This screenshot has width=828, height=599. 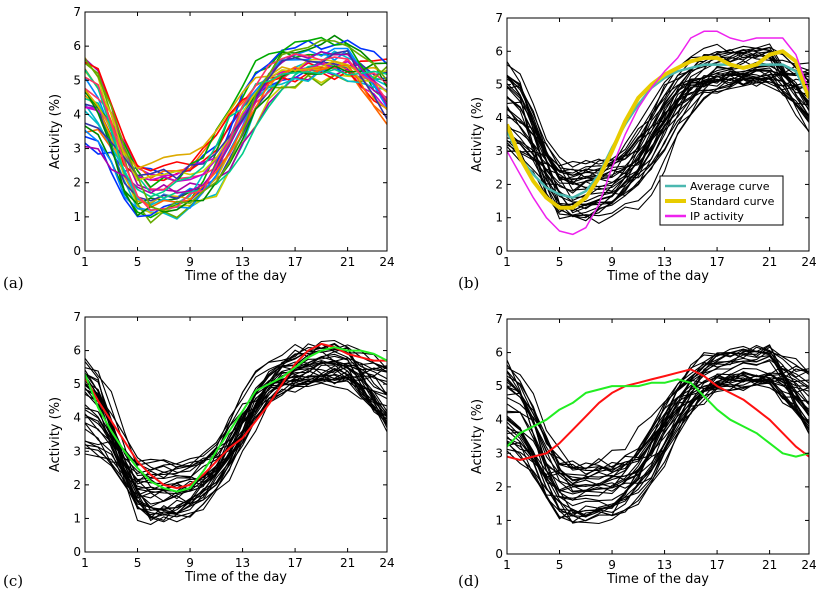 I want to click on panel-label: (d), so click(x=468, y=581).